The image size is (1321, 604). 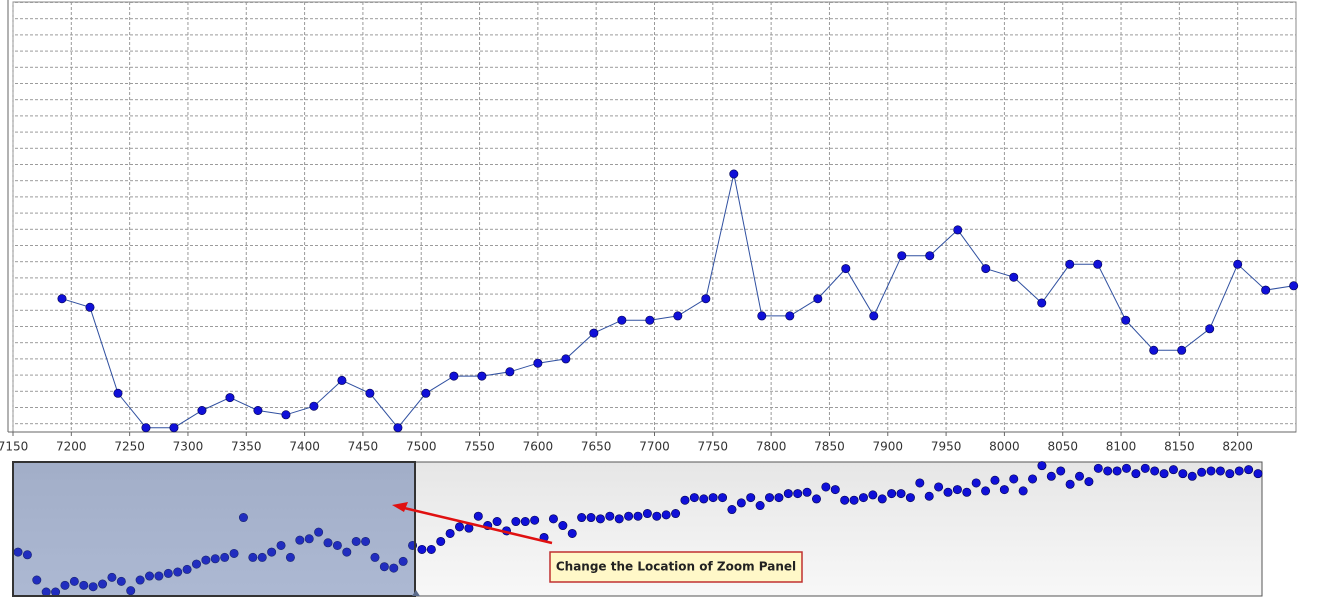 I want to click on x-tick-label: 7850, so click(x=829, y=447).